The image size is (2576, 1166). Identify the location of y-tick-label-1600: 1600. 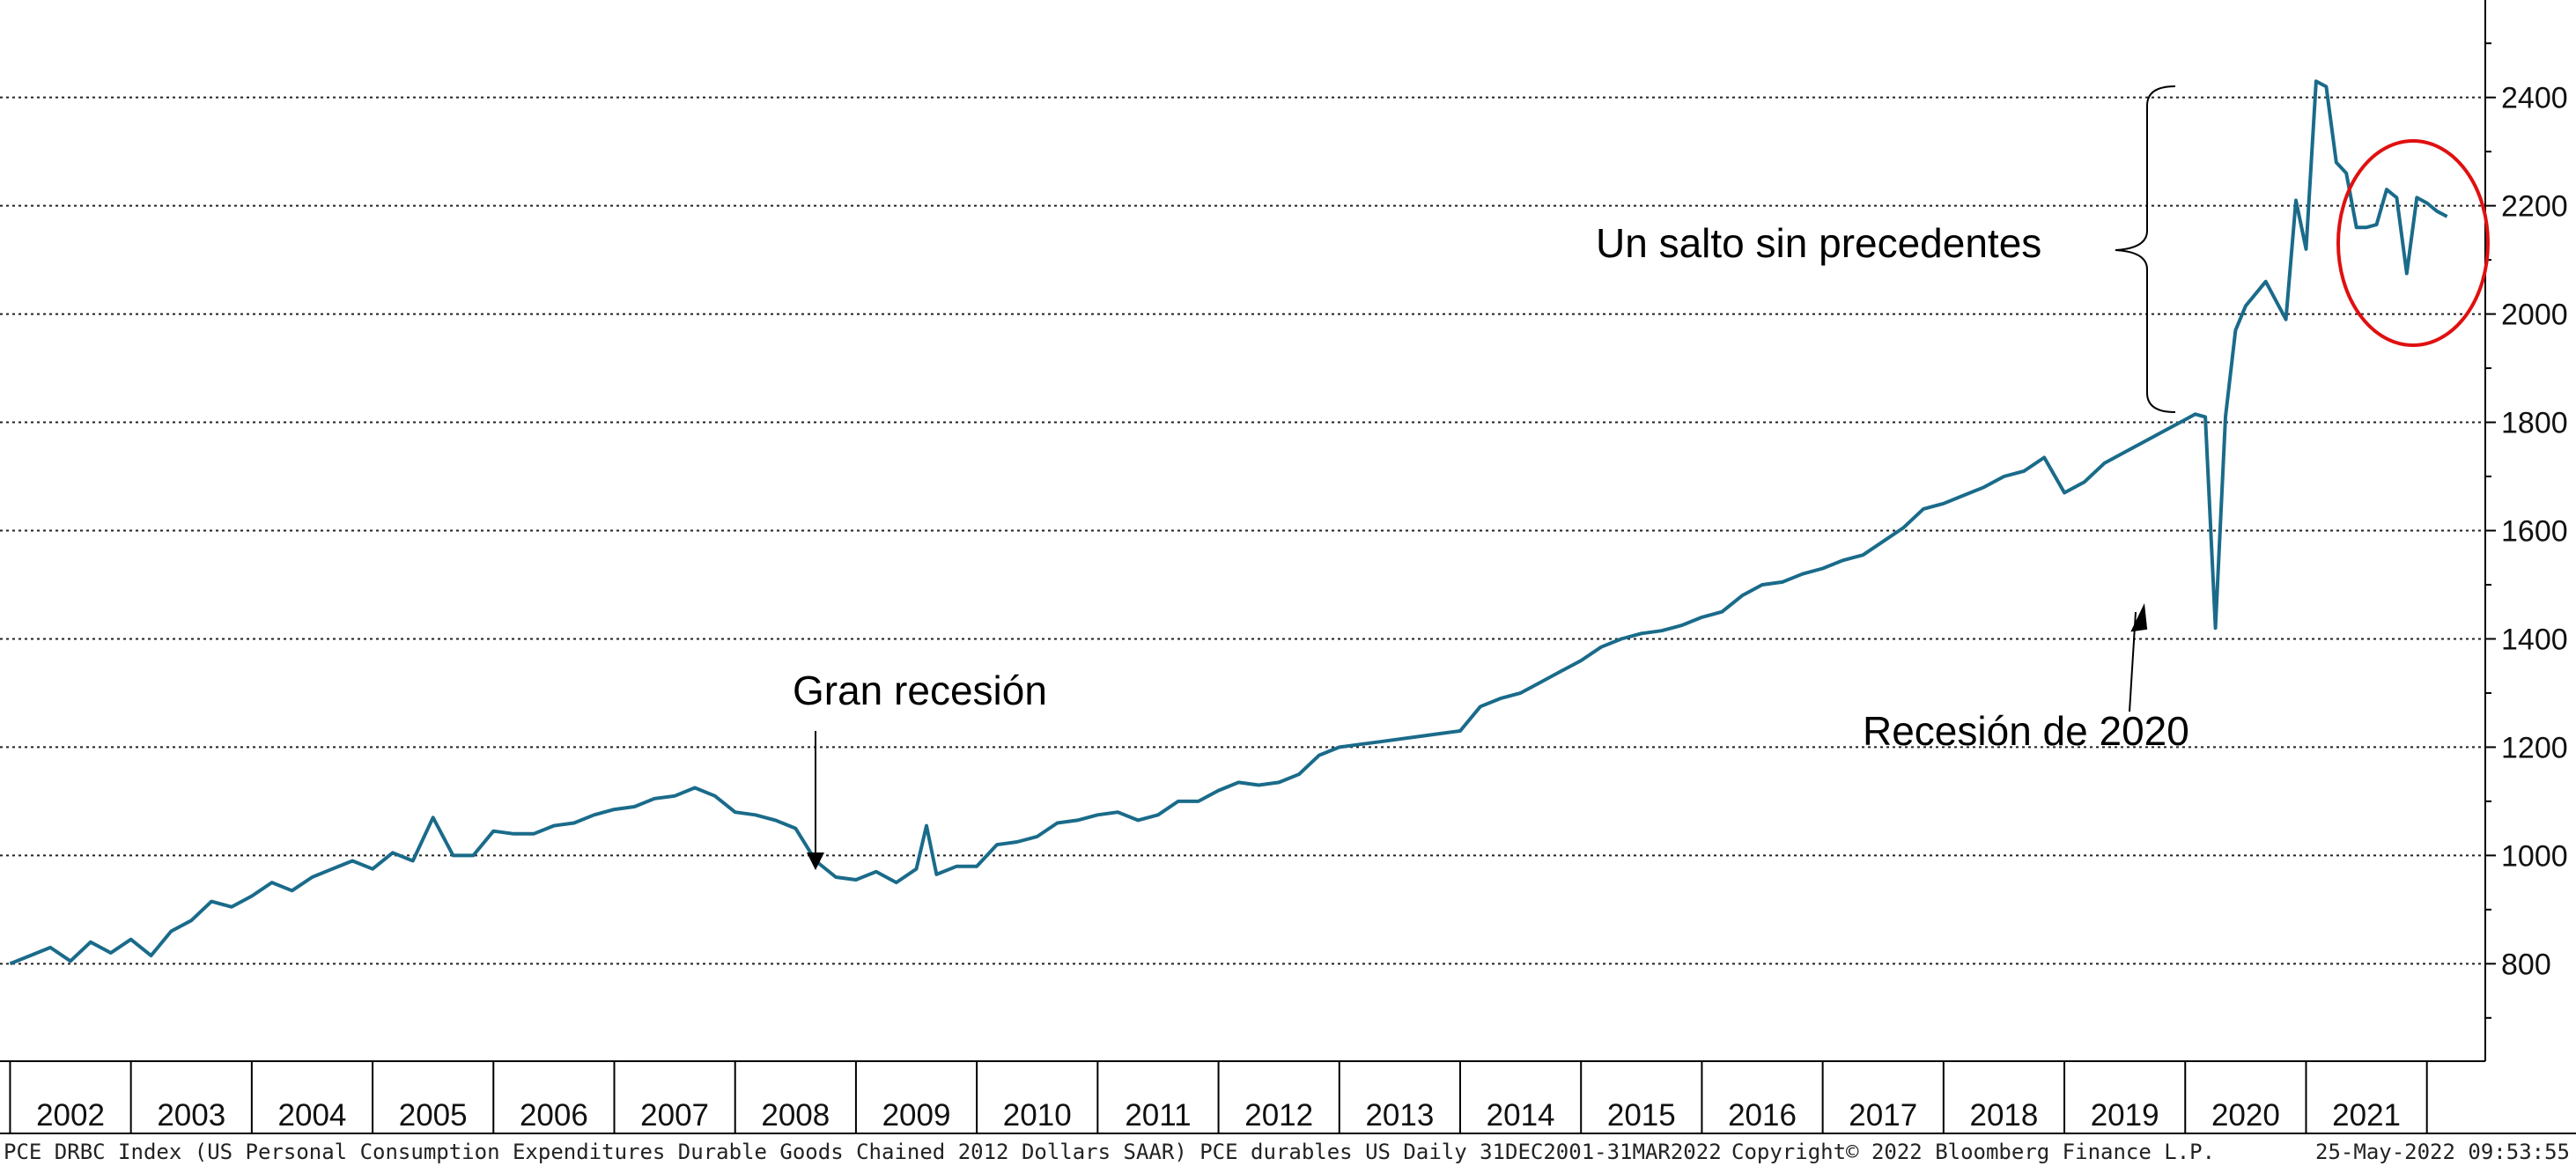
(2534, 532).